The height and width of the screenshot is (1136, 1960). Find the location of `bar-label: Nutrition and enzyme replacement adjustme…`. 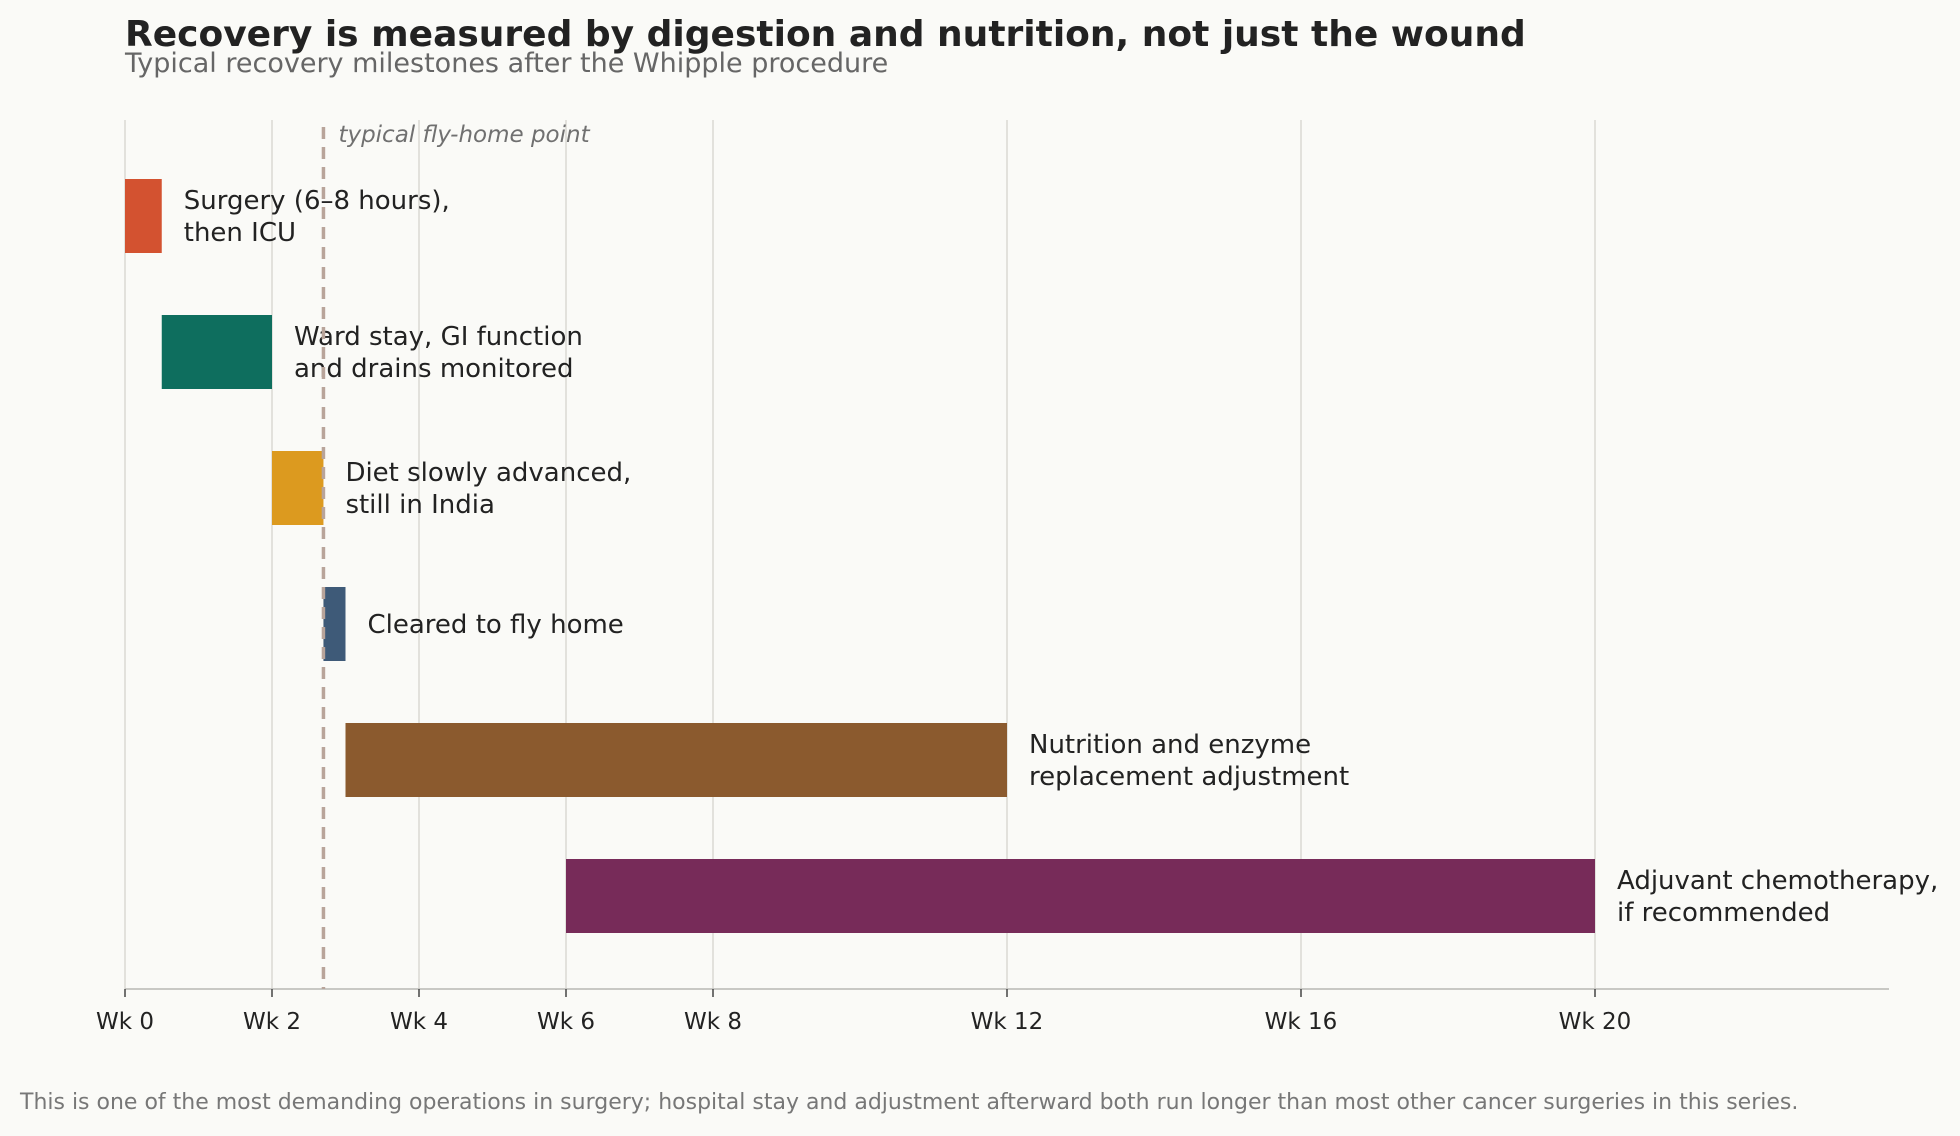

bar-label: Nutrition and enzyme replacement adjustme… is located at coordinates (1189, 761).